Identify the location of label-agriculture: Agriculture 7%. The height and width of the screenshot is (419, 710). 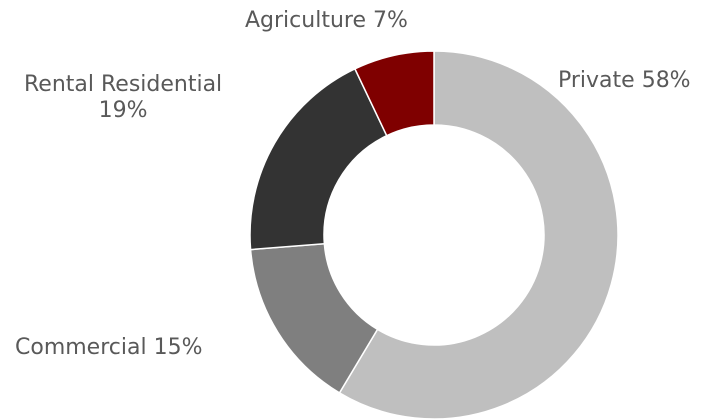
(326, 20).